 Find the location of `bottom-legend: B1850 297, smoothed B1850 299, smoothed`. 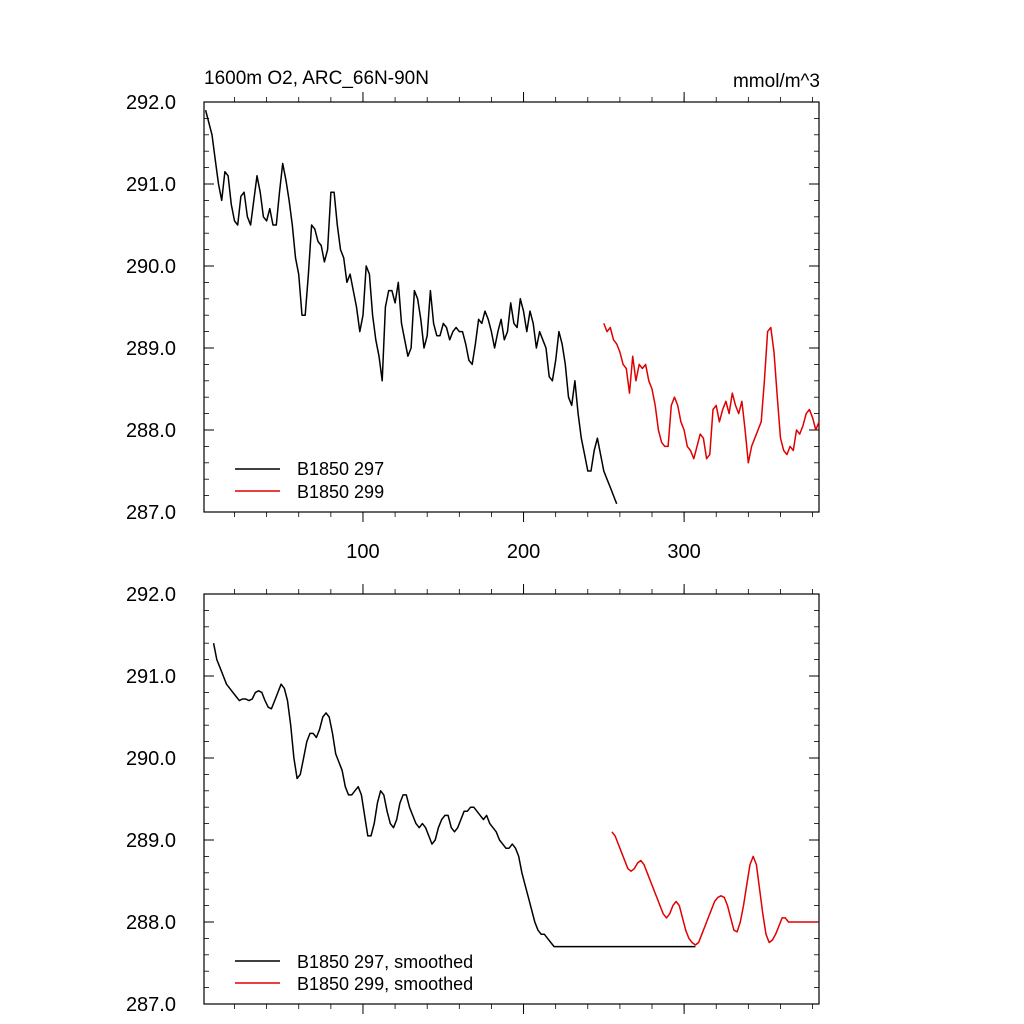

bottom-legend: B1850 297, smoothed B1850 299, smoothed is located at coordinates (354, 973).